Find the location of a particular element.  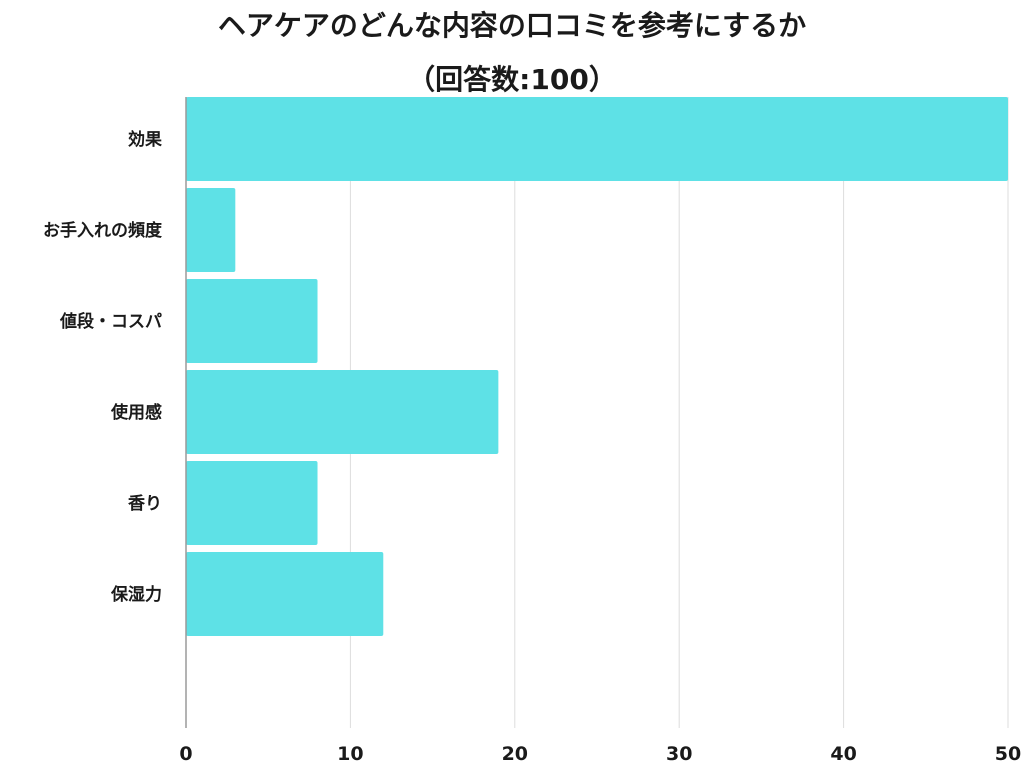

x-tick-label: 0 is located at coordinates (185, 754).